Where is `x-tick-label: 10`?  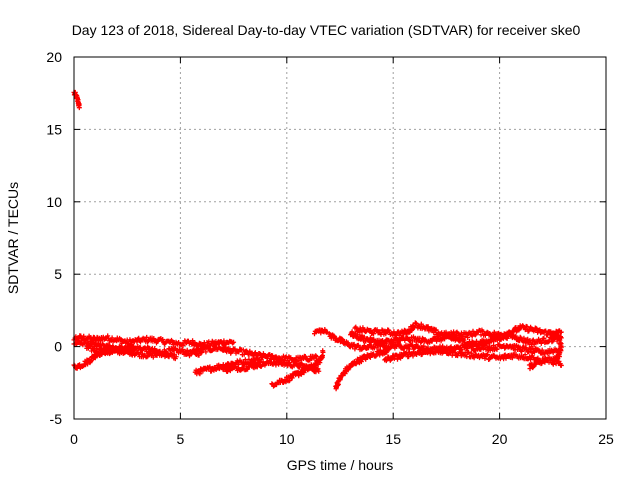
x-tick-label: 10 is located at coordinates (287, 439).